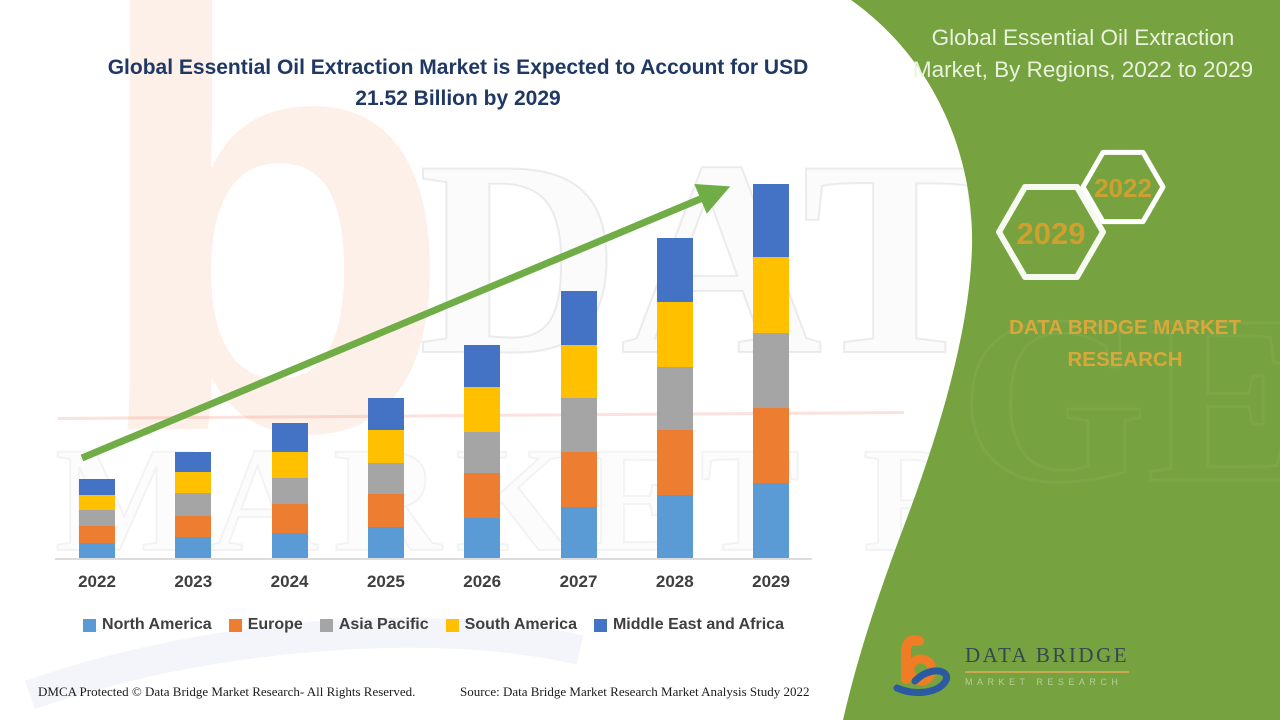  I want to click on side-panel-title-line2: Market, By Regions, 2022 to 2029, so click(1083, 69).